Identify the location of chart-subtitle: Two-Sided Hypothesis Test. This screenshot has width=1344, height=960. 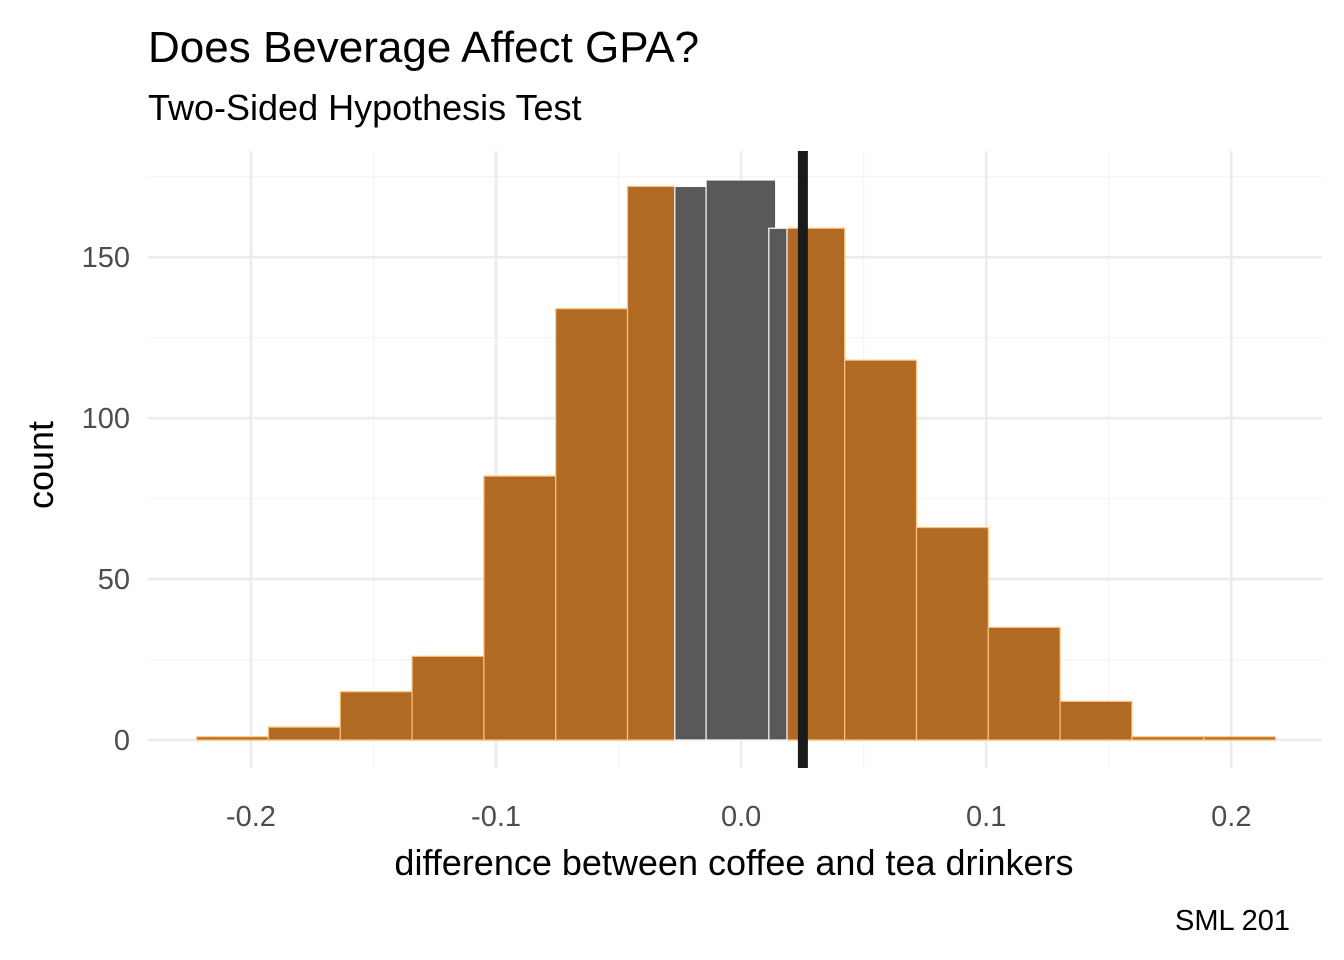
(365, 107).